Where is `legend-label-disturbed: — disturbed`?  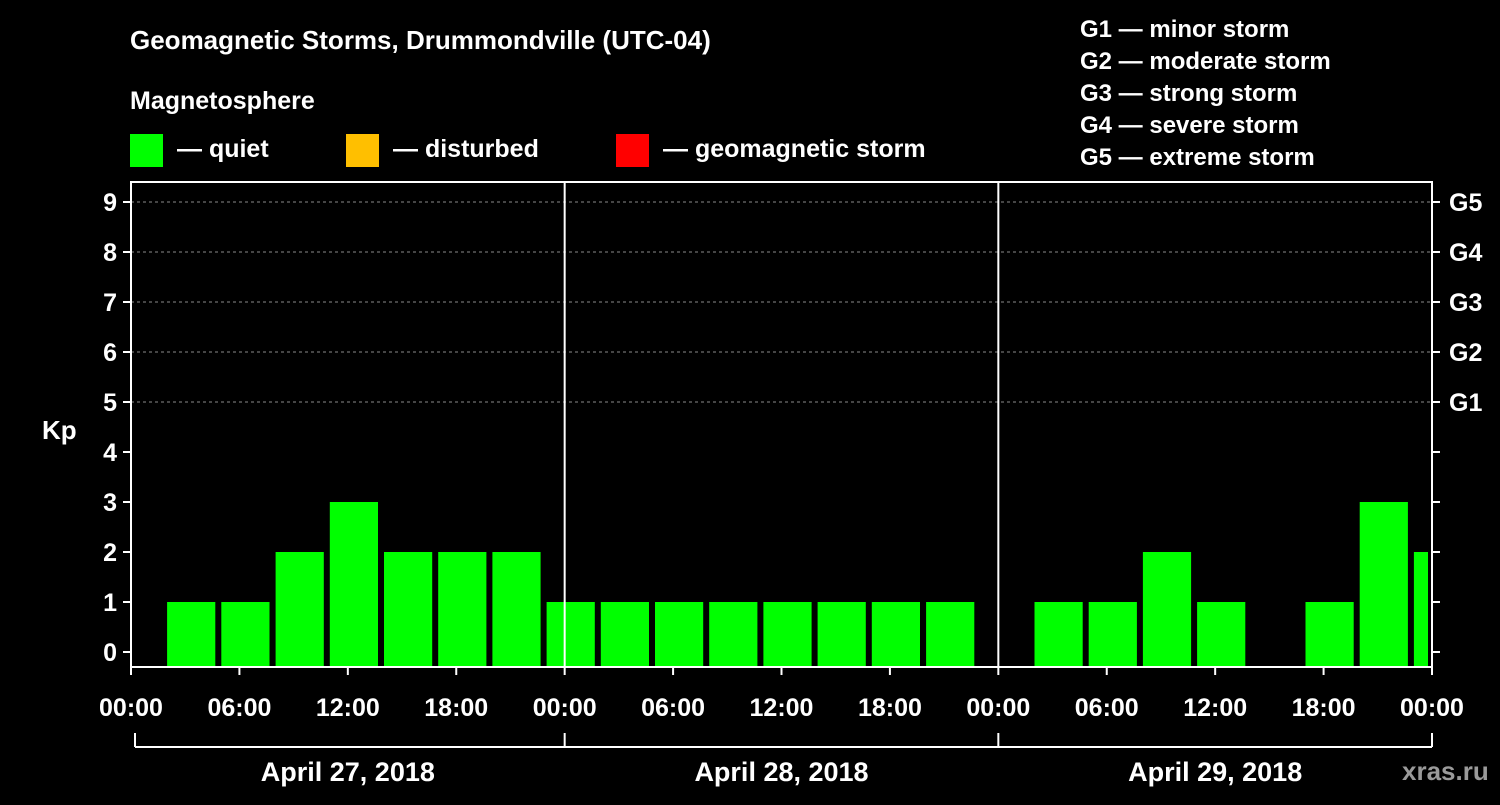
legend-label-disturbed: — disturbed is located at coordinates (466, 149).